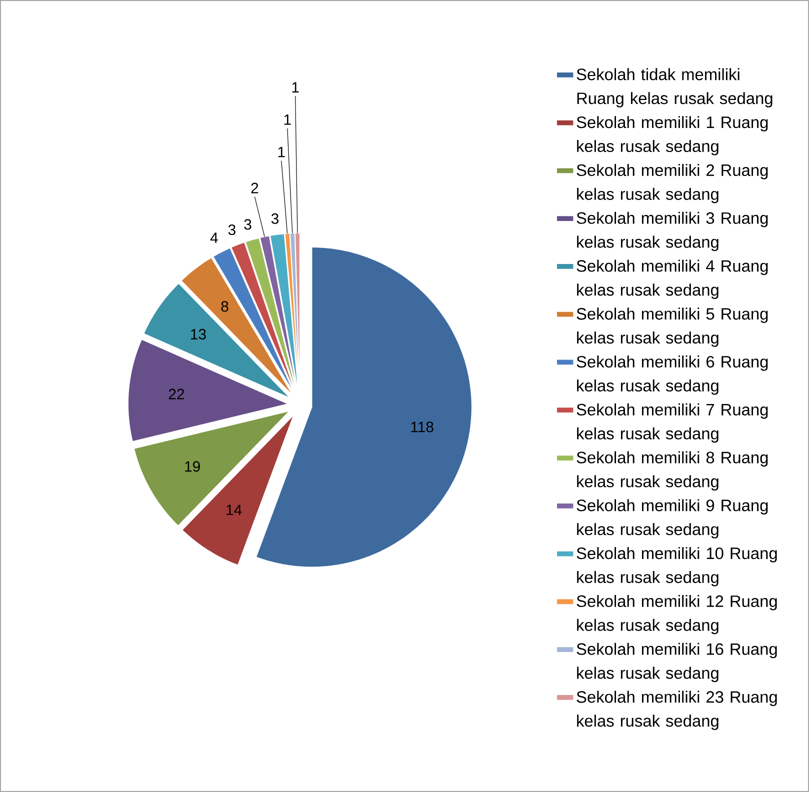 The width and height of the screenshot is (809, 792). I want to click on legend-label: Sekolah memiliki 9 Ruang kelas rusak sedang, so click(672, 518).